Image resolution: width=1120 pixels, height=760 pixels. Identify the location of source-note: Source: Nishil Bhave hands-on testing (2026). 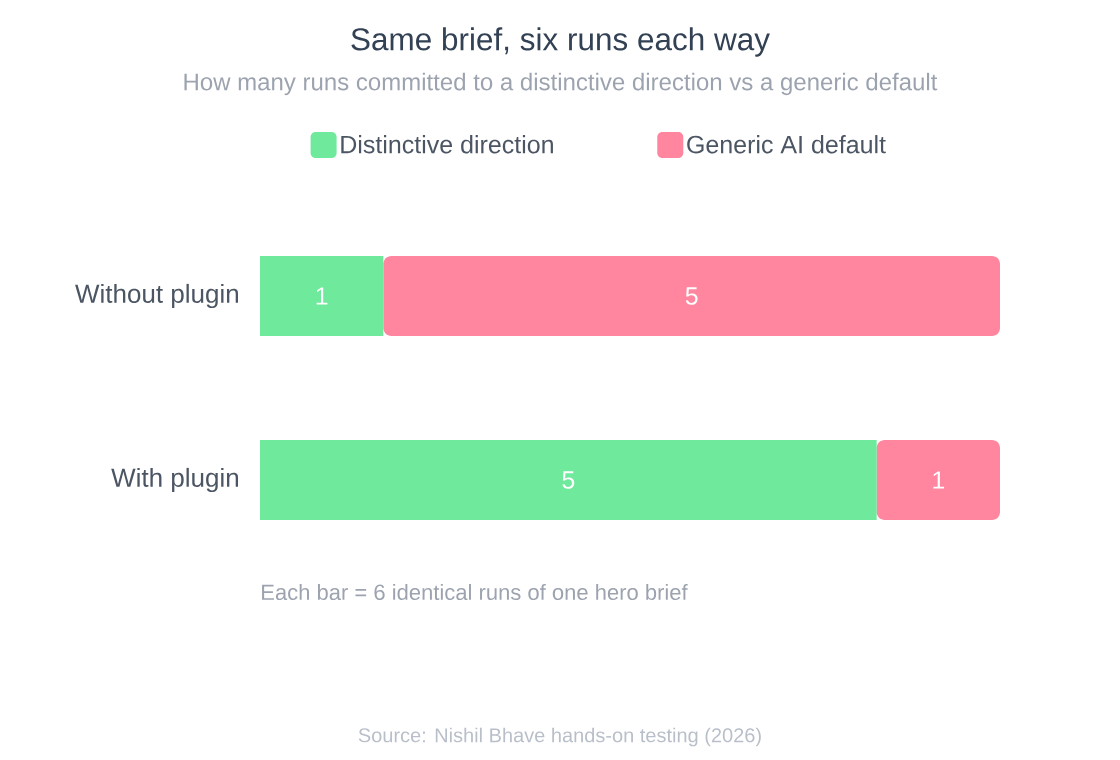
(559, 737).